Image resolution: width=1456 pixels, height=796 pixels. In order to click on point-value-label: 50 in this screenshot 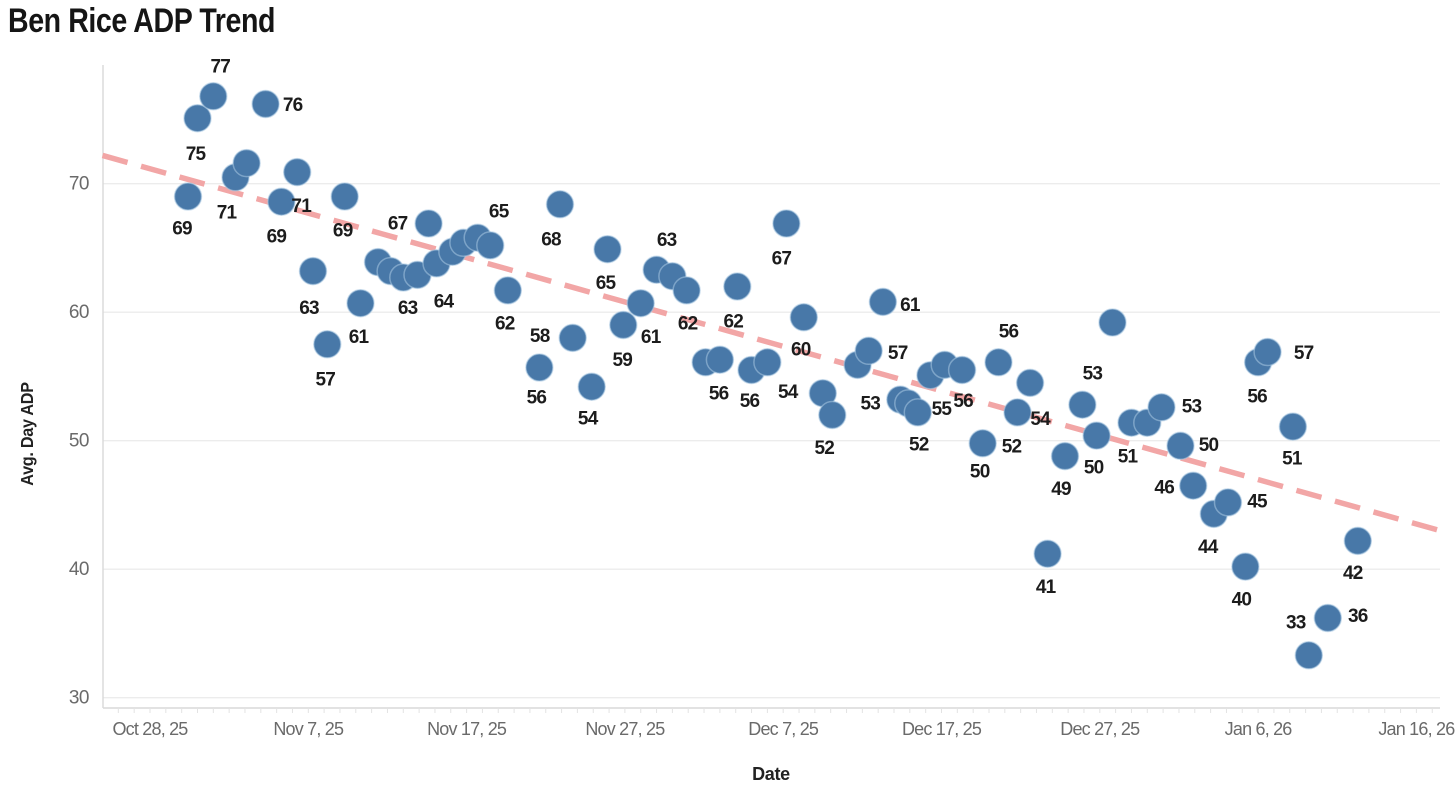, I will do `click(1209, 445)`.